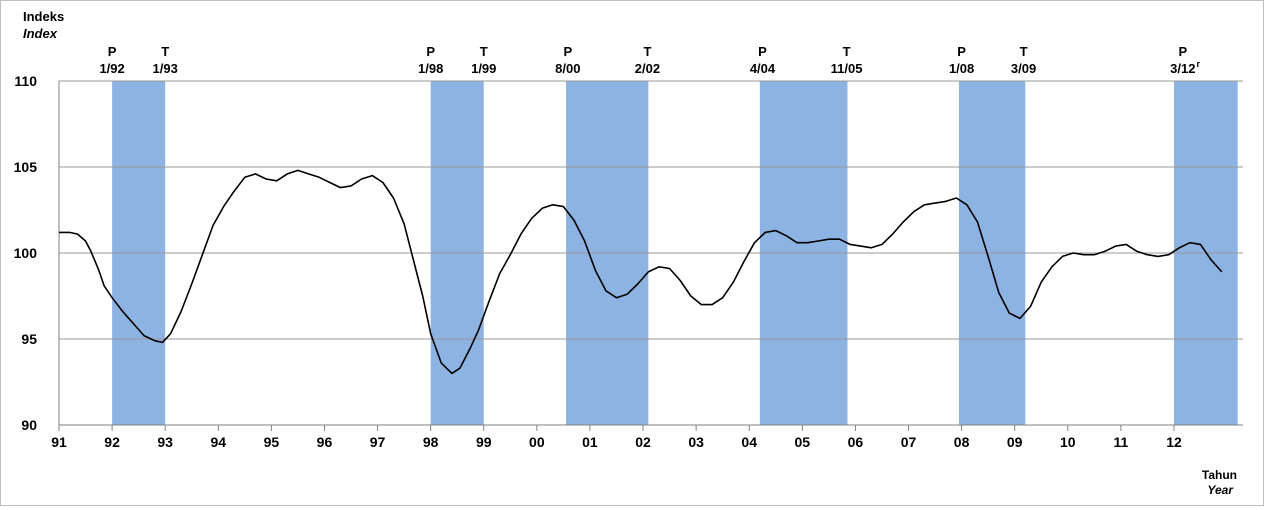 This screenshot has height=510, width=1264. Describe the element at coordinates (40, 33) in the screenshot. I see `y-axis-title-en: Index` at that location.